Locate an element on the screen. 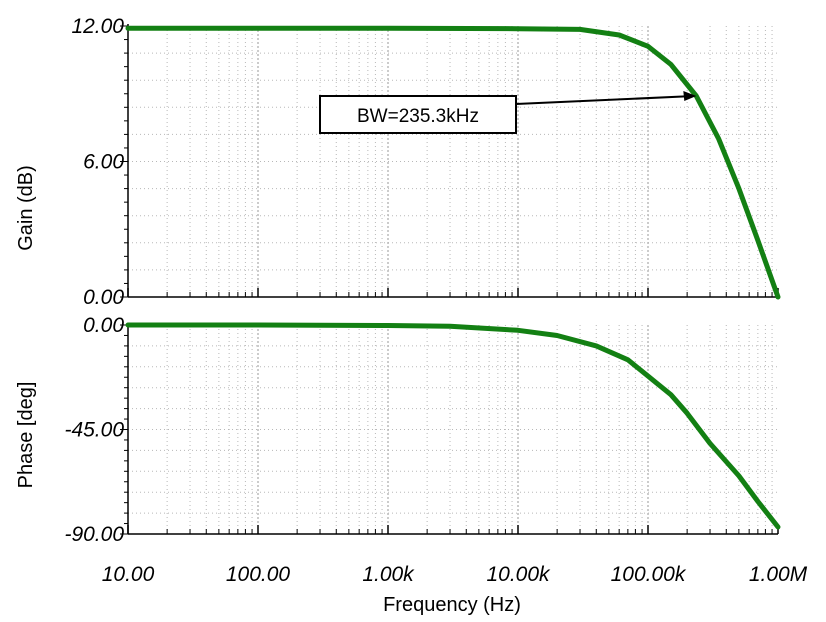 The width and height of the screenshot is (826, 622). x-tick-label: 10.00k is located at coordinates (518, 574).